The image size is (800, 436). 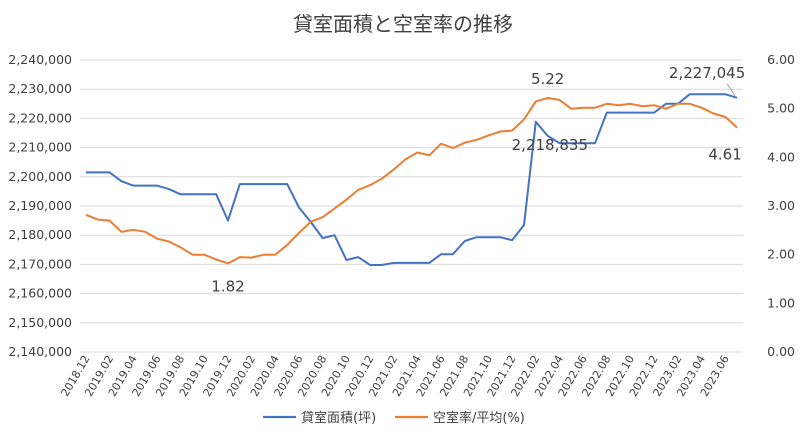 What do you see at coordinates (40, 88) in the screenshot?
I see `y-left-tick-label: 2,230,000` at bounding box center [40, 88].